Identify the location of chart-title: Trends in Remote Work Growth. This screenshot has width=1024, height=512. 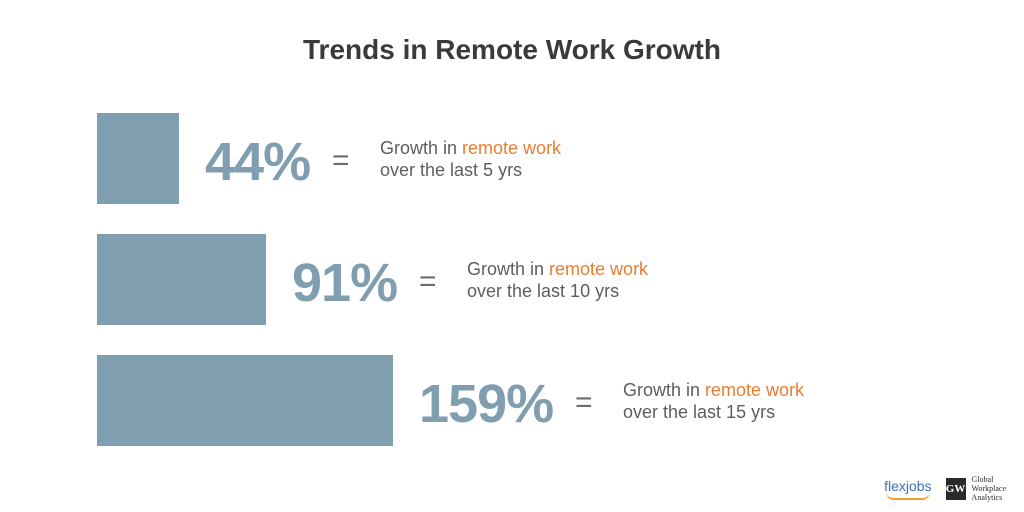
(512, 49).